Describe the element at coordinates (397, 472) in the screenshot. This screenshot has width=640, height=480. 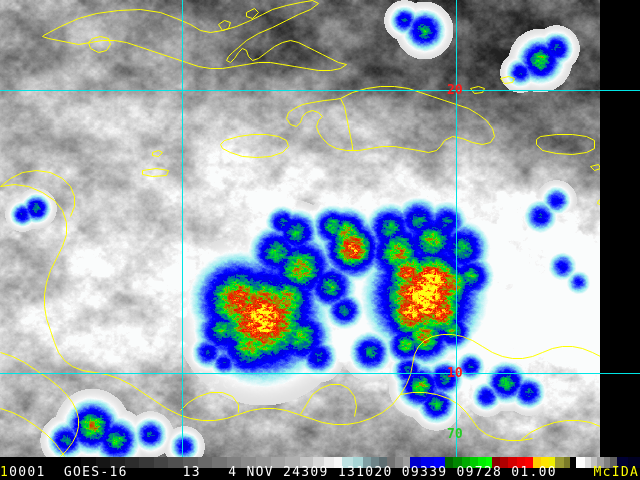
I see `sp7` at that location.